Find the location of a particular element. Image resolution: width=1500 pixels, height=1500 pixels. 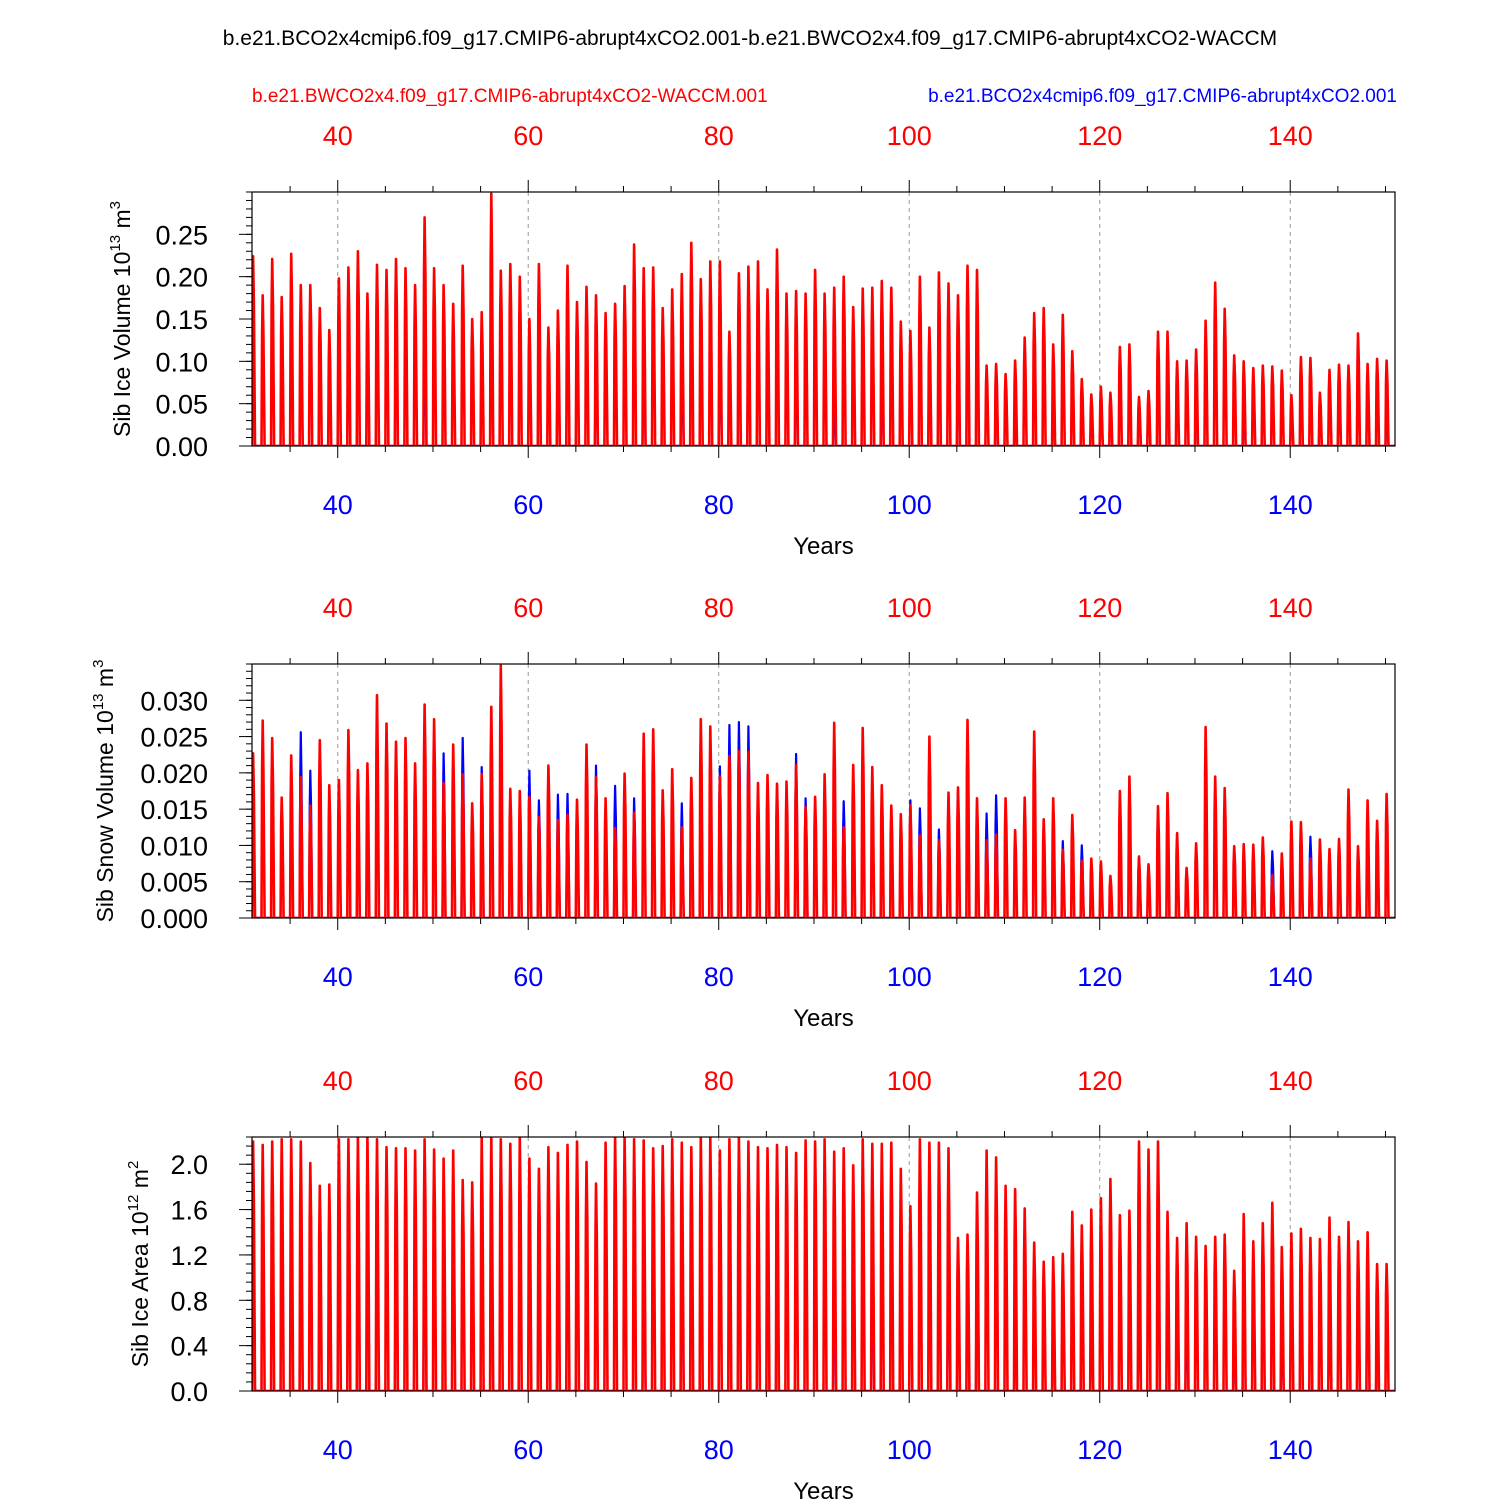

y-tick-label: 0.20 is located at coordinates (181, 278).